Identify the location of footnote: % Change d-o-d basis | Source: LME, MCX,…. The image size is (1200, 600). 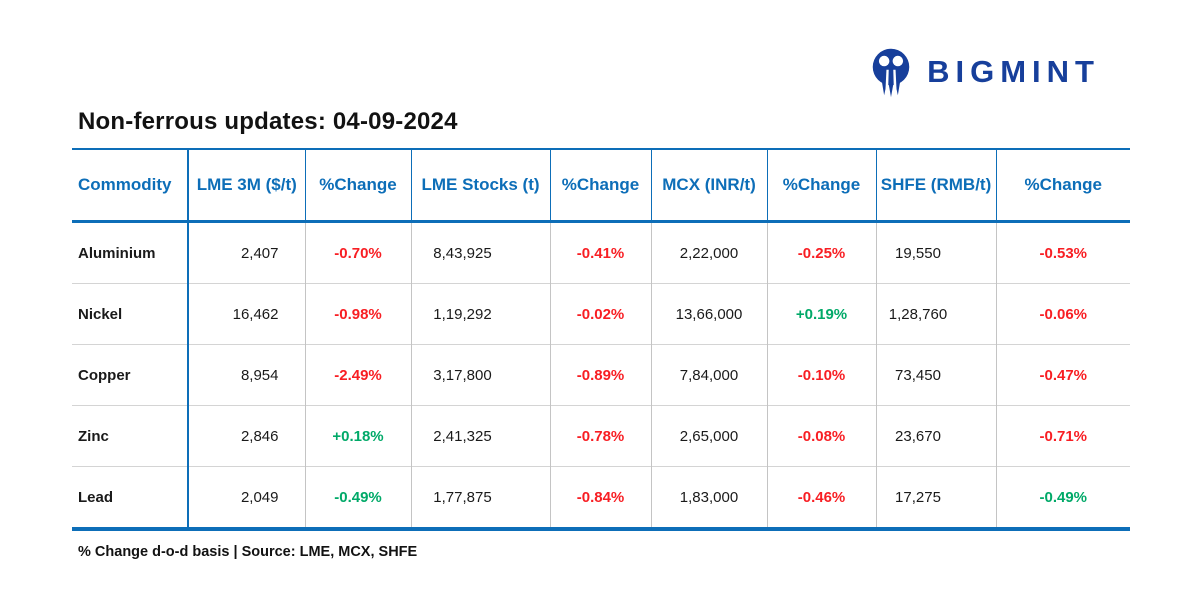
(248, 552).